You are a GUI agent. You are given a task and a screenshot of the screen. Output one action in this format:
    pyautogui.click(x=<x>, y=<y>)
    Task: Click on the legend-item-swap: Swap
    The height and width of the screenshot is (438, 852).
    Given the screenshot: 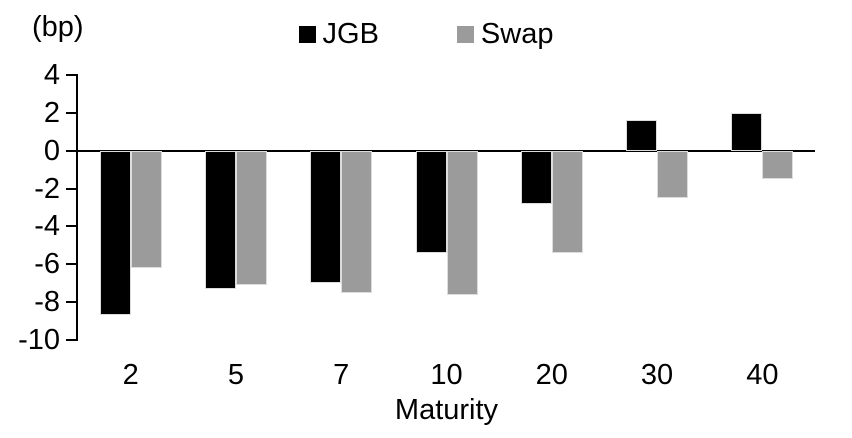 What is the action you would take?
    pyautogui.click(x=505, y=34)
    